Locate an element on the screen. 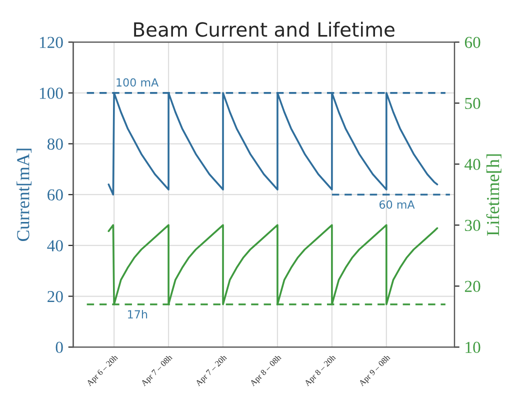  chart-title: Beam Current and Lifetime is located at coordinates (264, 29).